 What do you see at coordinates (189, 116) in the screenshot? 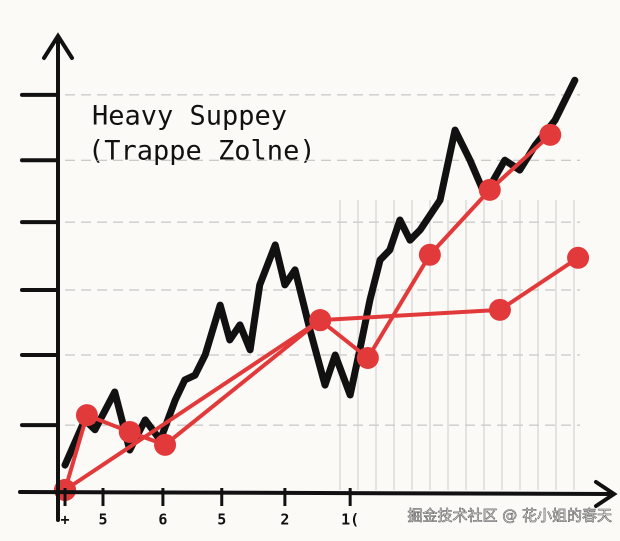
I see `chart-title: Heavy Suppey` at bounding box center [189, 116].